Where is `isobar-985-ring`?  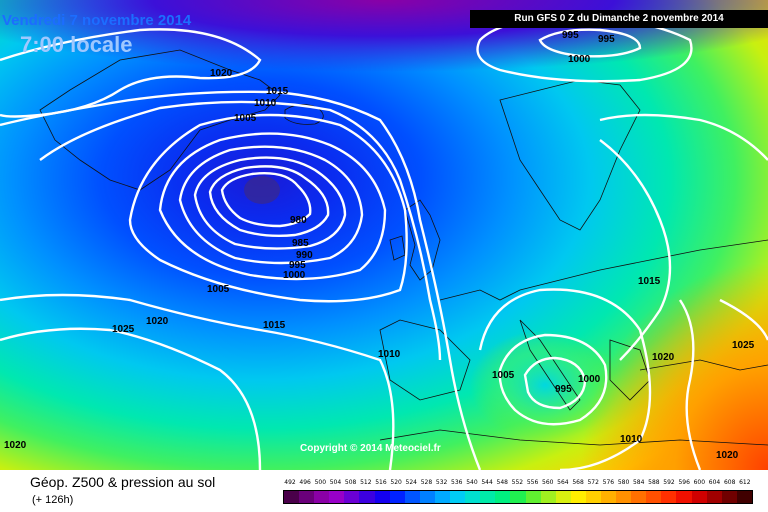 isobar-985-ring is located at coordinates (269, 201).